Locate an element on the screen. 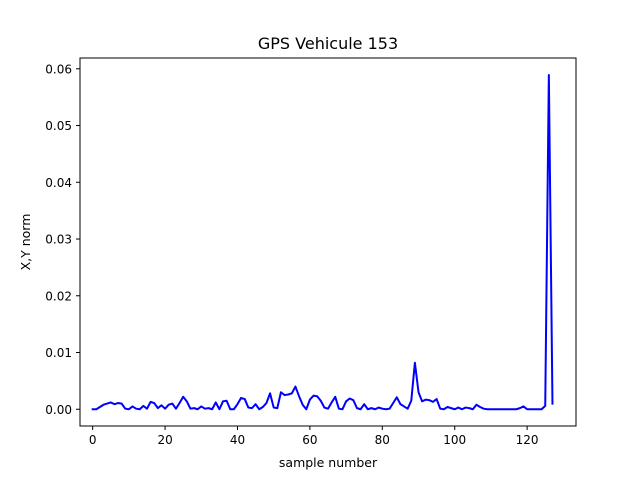 The image size is (640, 485). x-tick-label: 40 is located at coordinates (237, 440).